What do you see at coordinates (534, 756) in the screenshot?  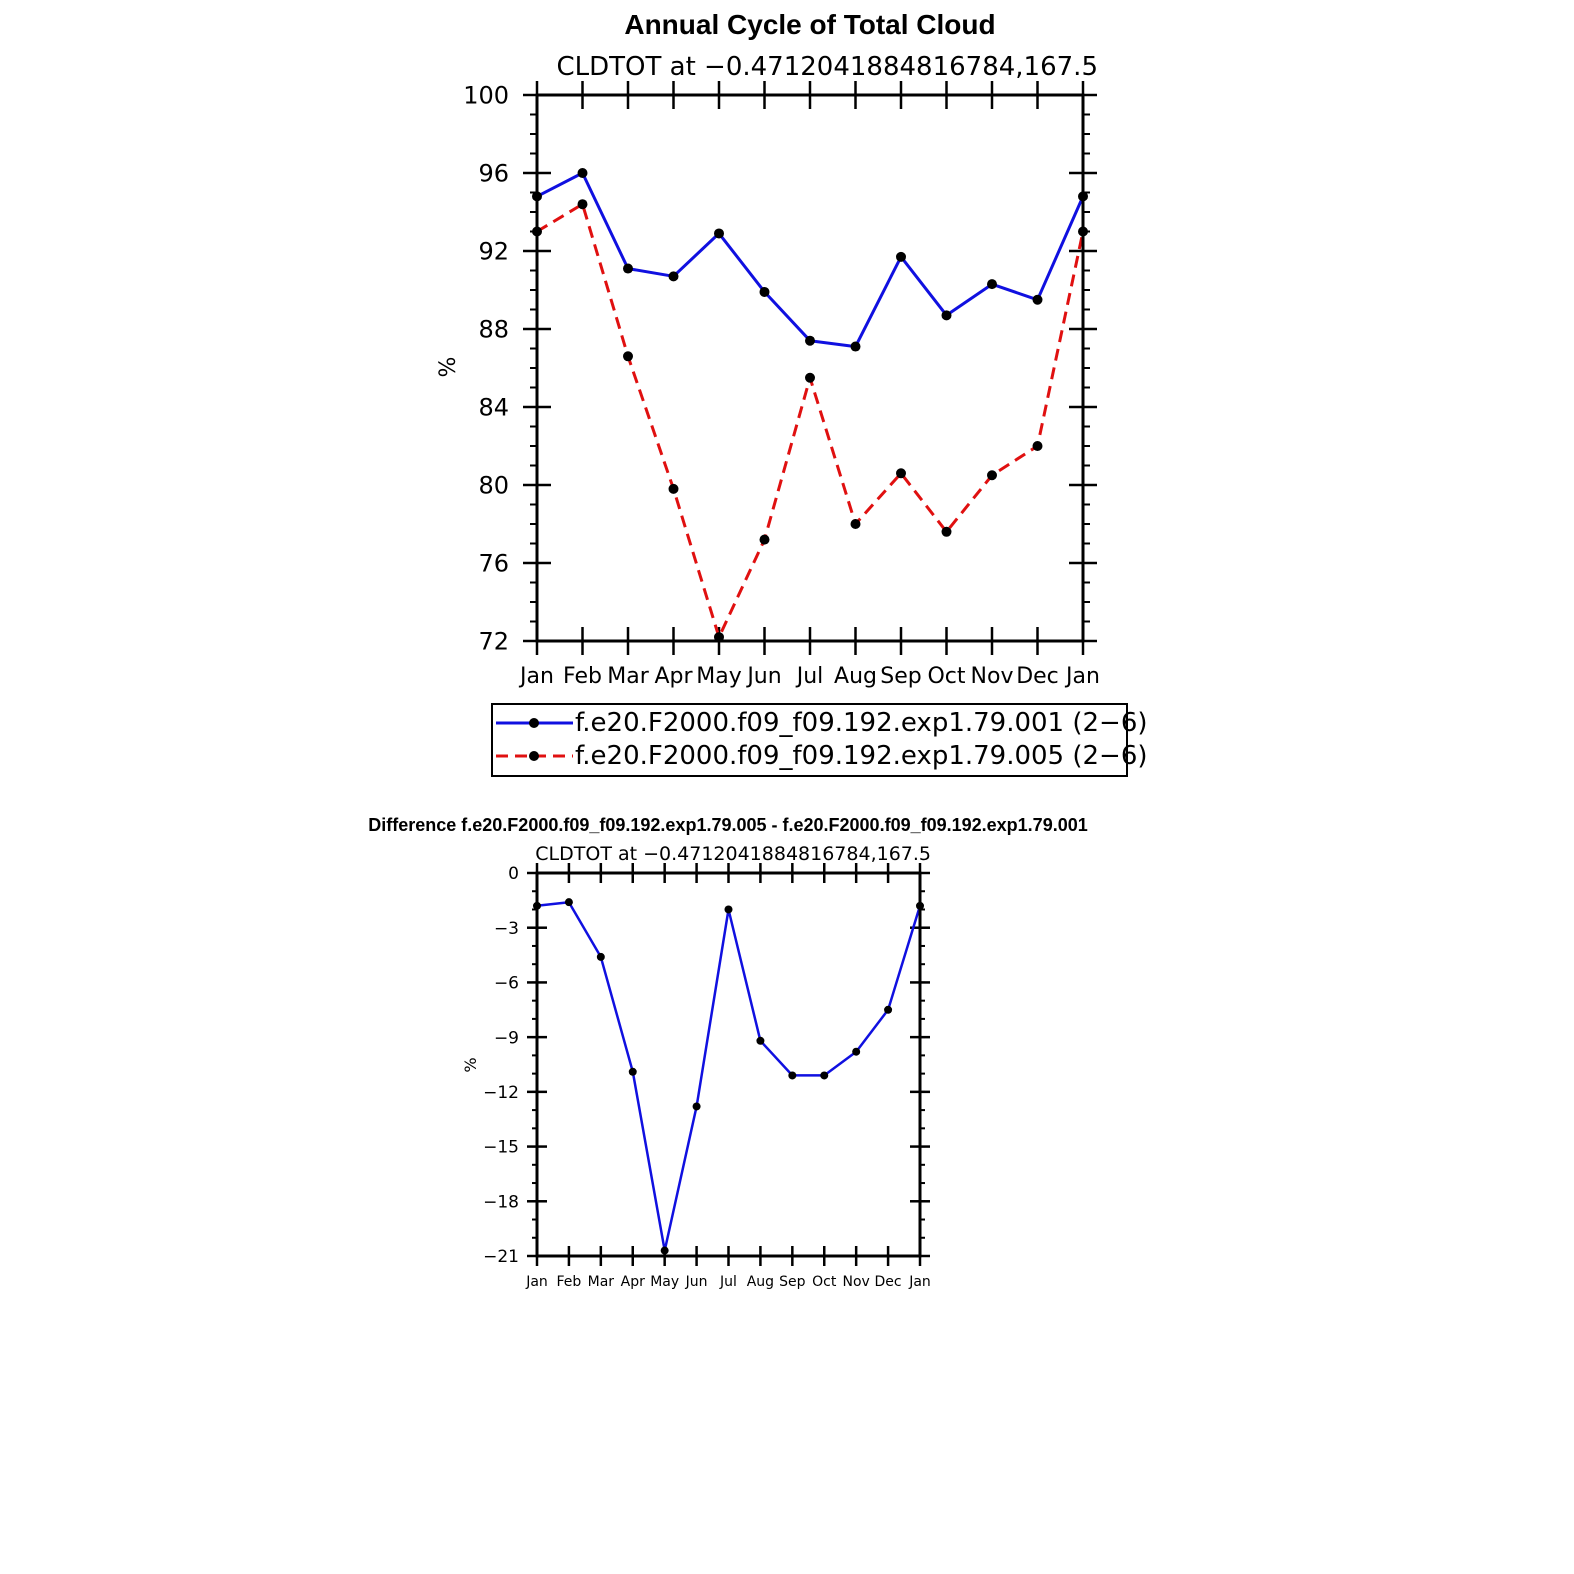 I see `legend-marker-dashed` at bounding box center [534, 756].